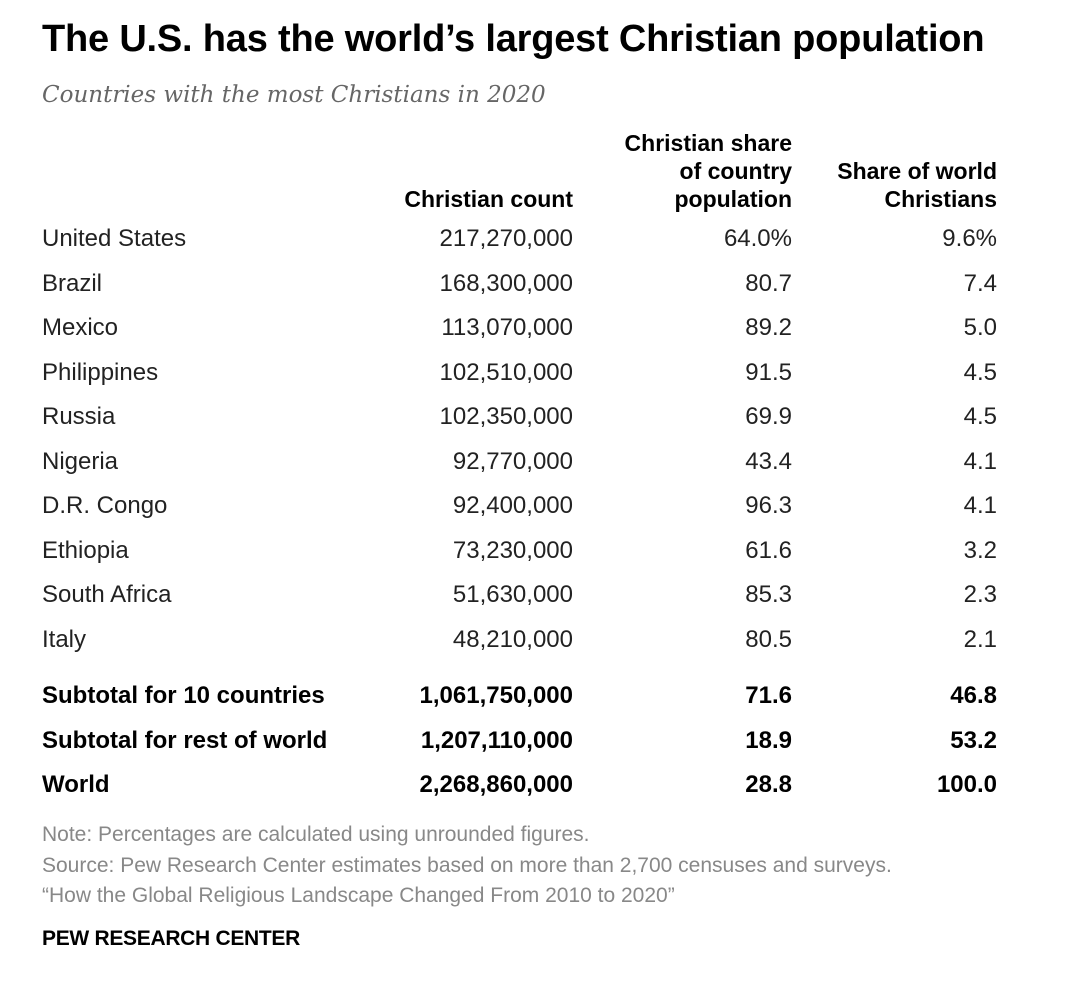  What do you see at coordinates (757, 238) in the screenshot?
I see `cell-share: 64.0%` at bounding box center [757, 238].